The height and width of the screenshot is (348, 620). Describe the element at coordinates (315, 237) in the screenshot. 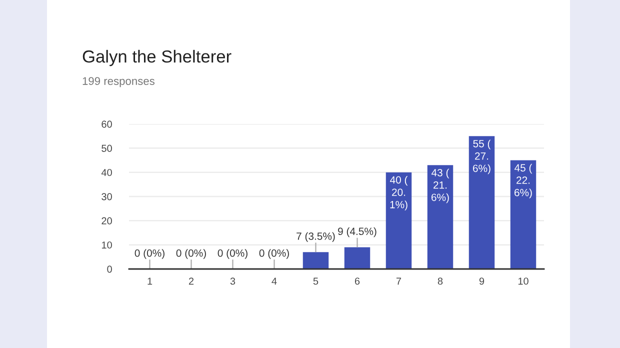

I see `data-label: 7 (3.5%)` at that location.